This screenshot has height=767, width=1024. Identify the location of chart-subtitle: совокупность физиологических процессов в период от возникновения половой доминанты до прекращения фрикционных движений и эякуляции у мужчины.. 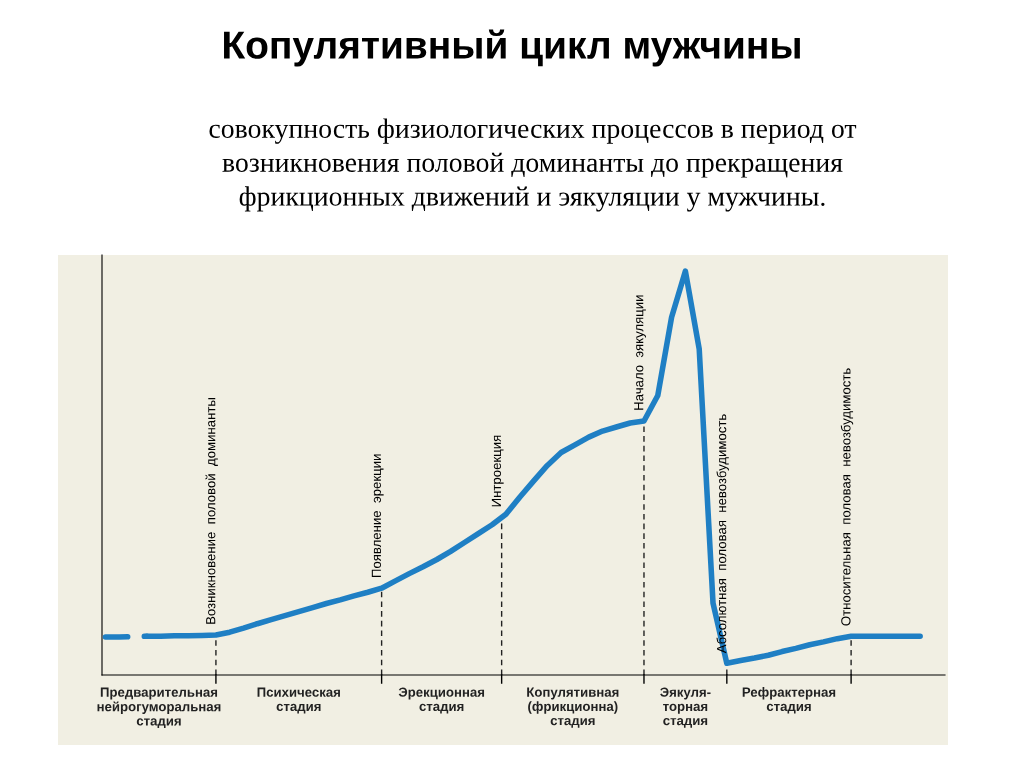
(533, 165).